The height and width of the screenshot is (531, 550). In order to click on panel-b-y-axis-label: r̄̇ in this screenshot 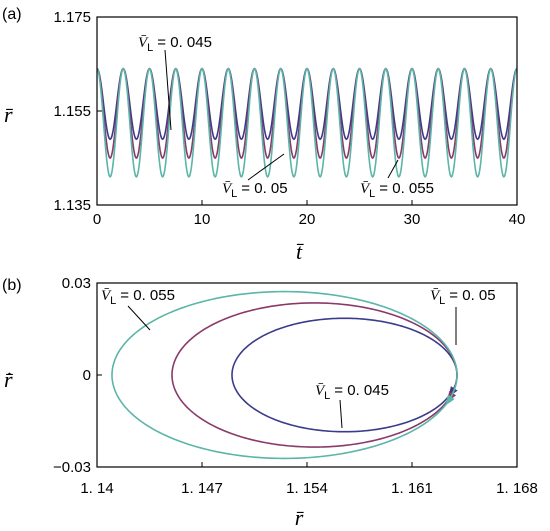, I will do `click(9, 379)`.